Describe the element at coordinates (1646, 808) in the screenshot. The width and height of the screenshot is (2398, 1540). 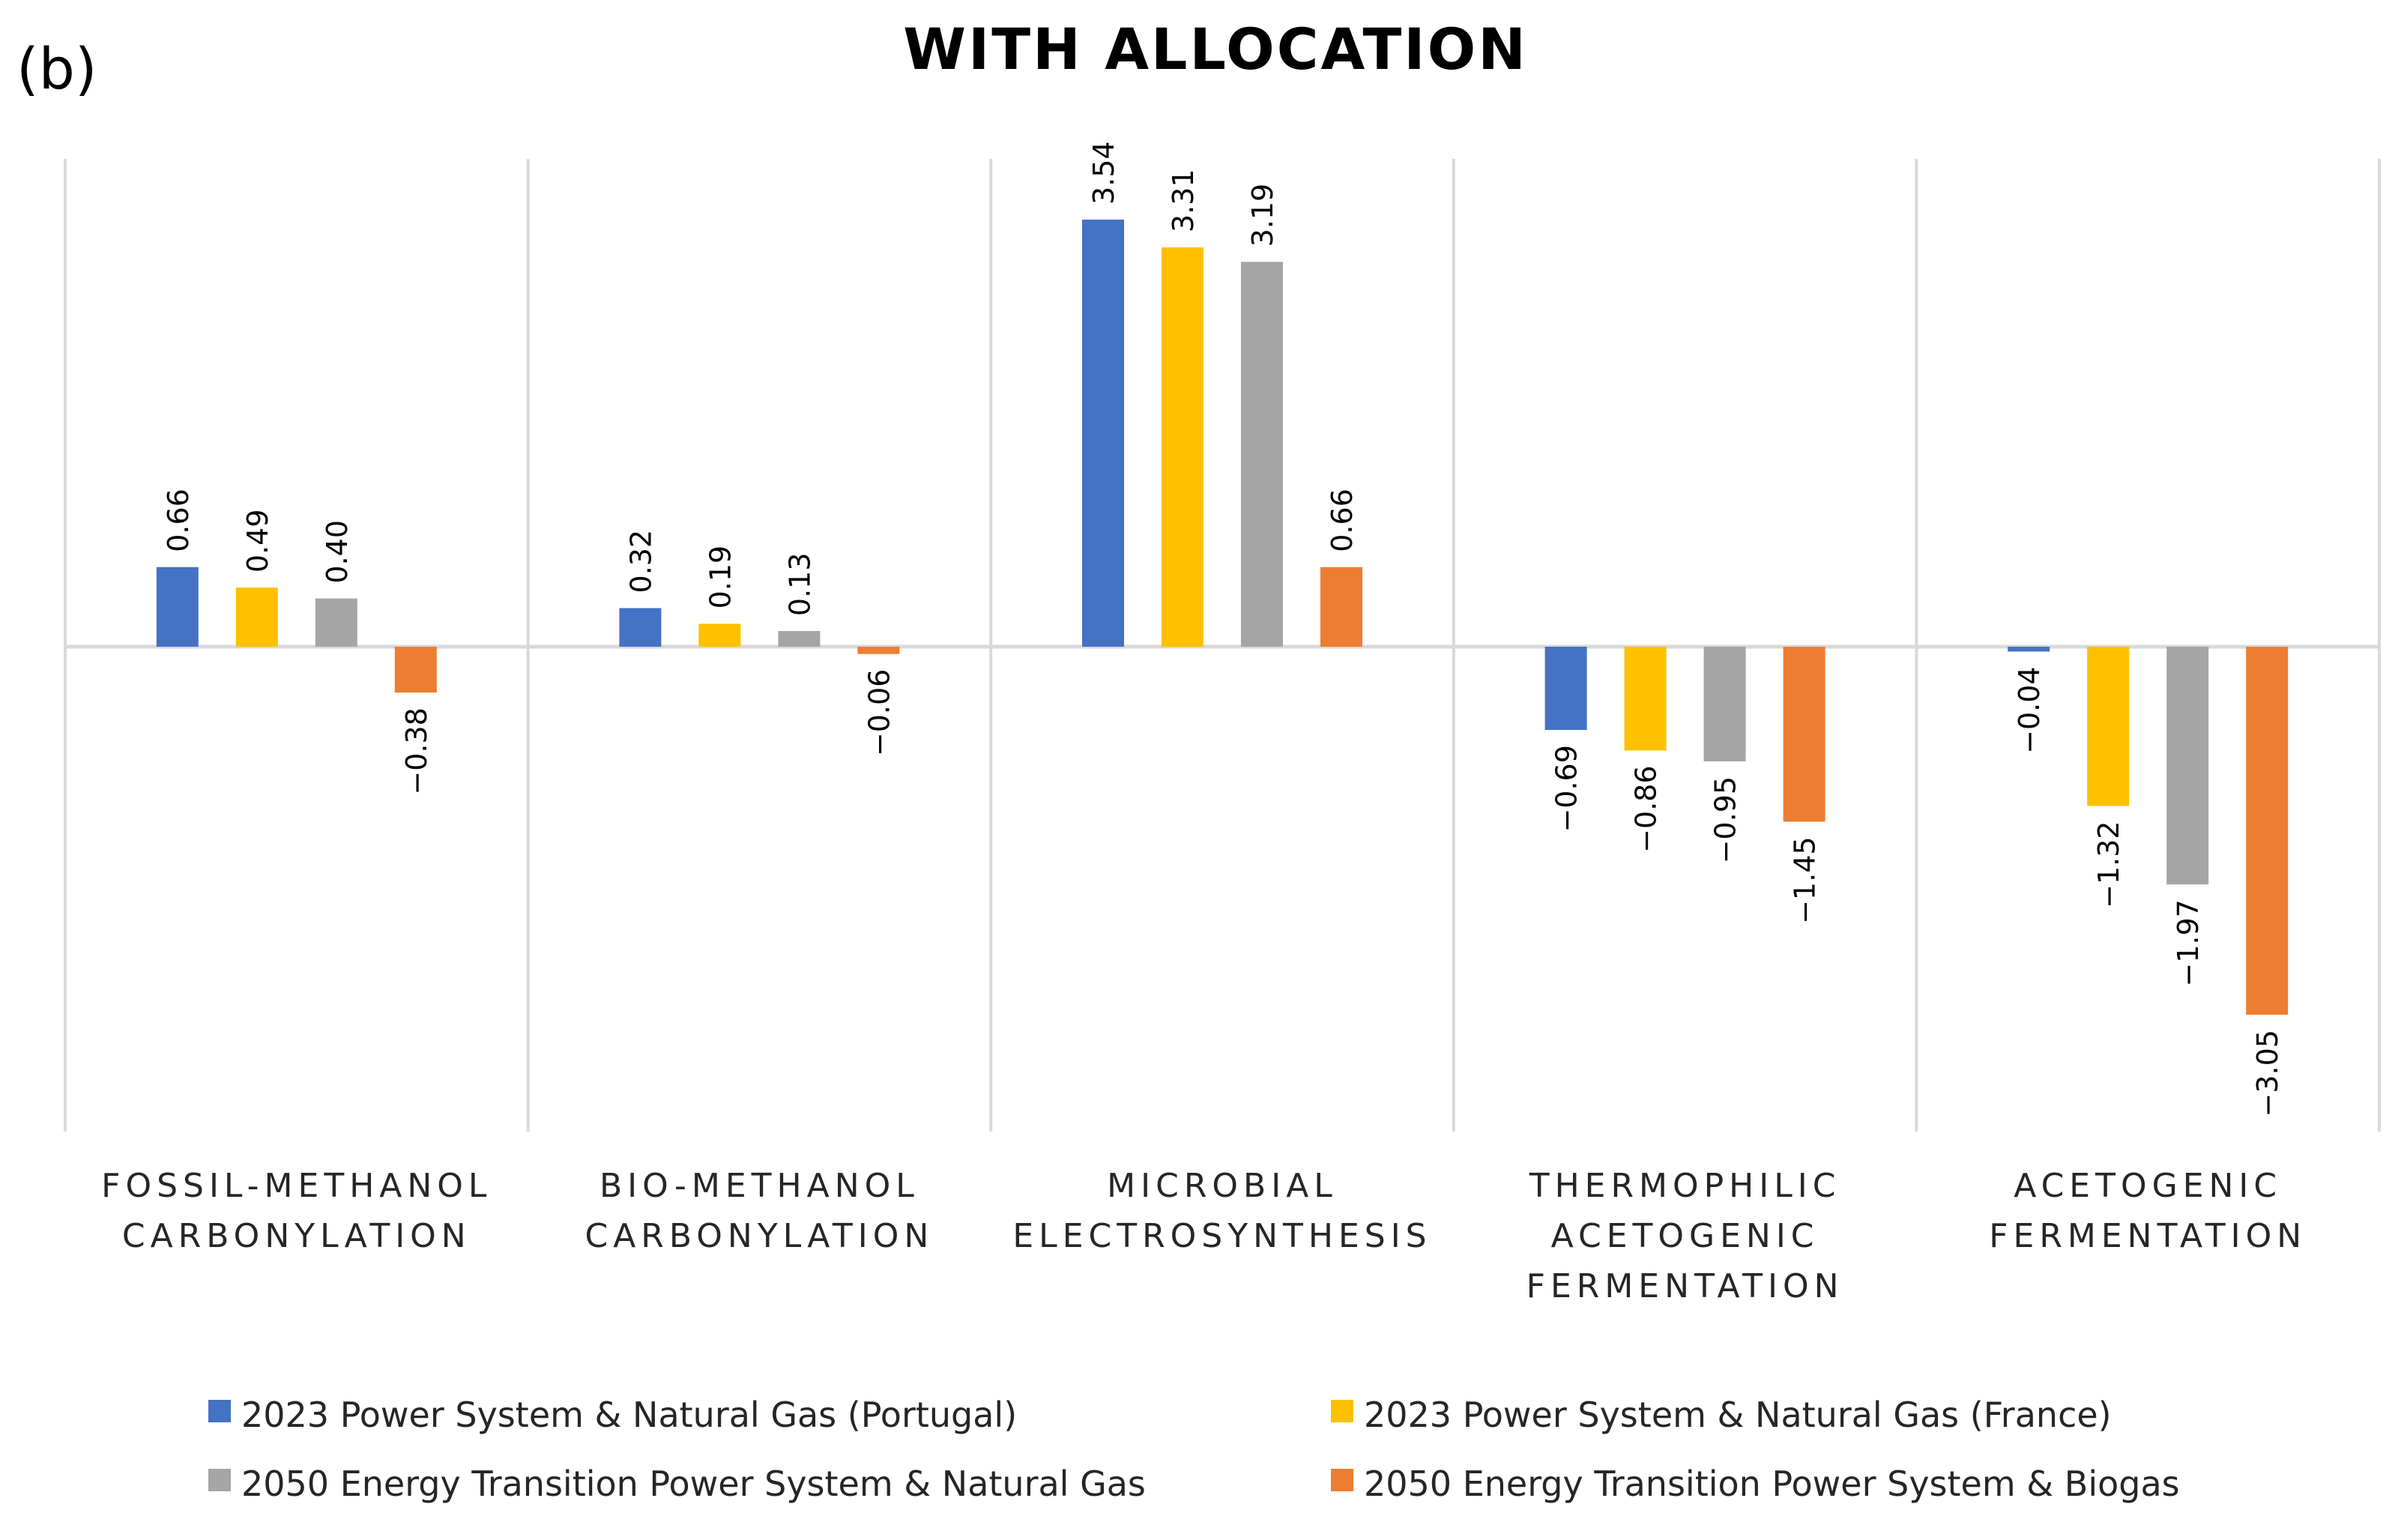
I see `data-label: −0.86` at that location.